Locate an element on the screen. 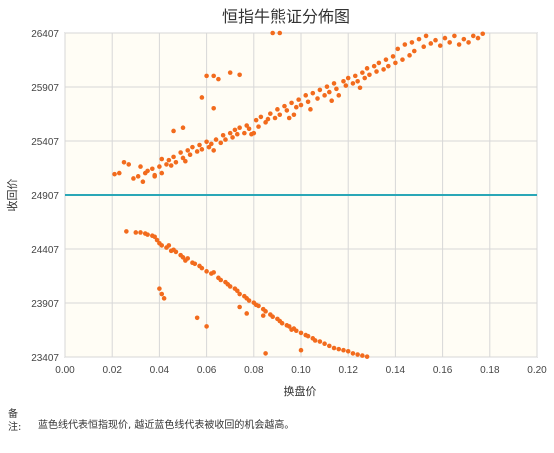  x-tick-label: 0.18 is located at coordinates (490, 370).